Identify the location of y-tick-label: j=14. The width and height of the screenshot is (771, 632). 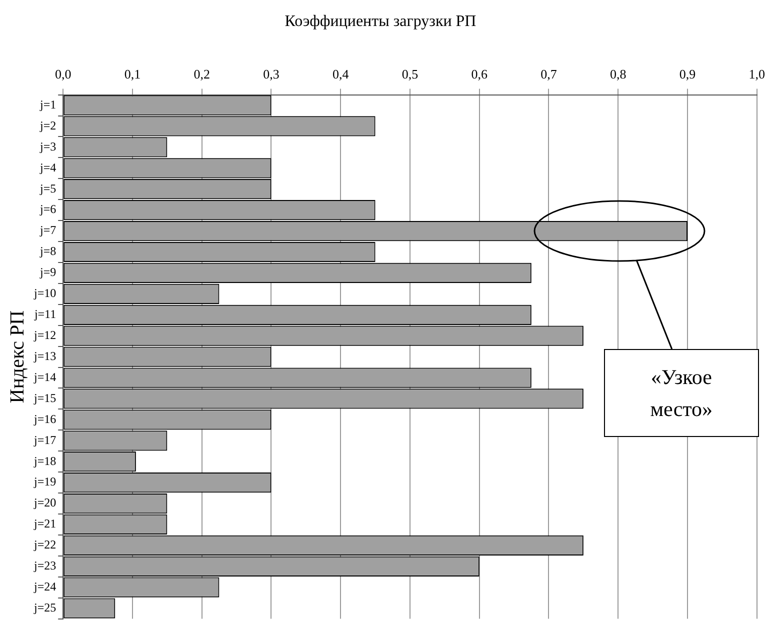
(44, 377).